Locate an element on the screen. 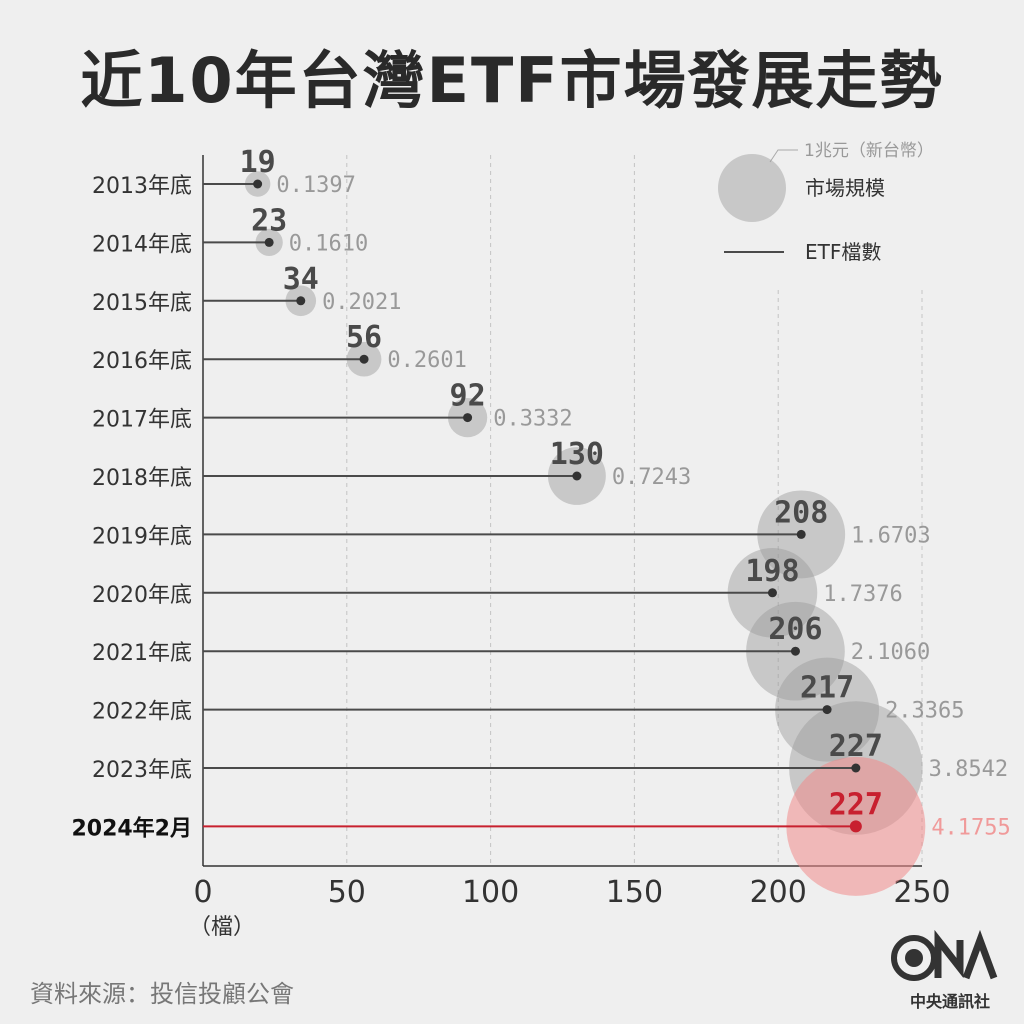  market-size-label: 4.1755 is located at coordinates (970, 827).